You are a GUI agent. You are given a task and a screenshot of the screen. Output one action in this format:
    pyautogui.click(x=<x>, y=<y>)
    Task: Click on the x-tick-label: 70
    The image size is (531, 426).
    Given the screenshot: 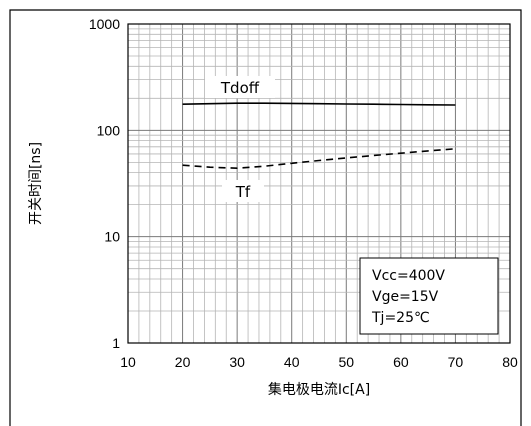 What is the action you would take?
    pyautogui.click(x=456, y=362)
    